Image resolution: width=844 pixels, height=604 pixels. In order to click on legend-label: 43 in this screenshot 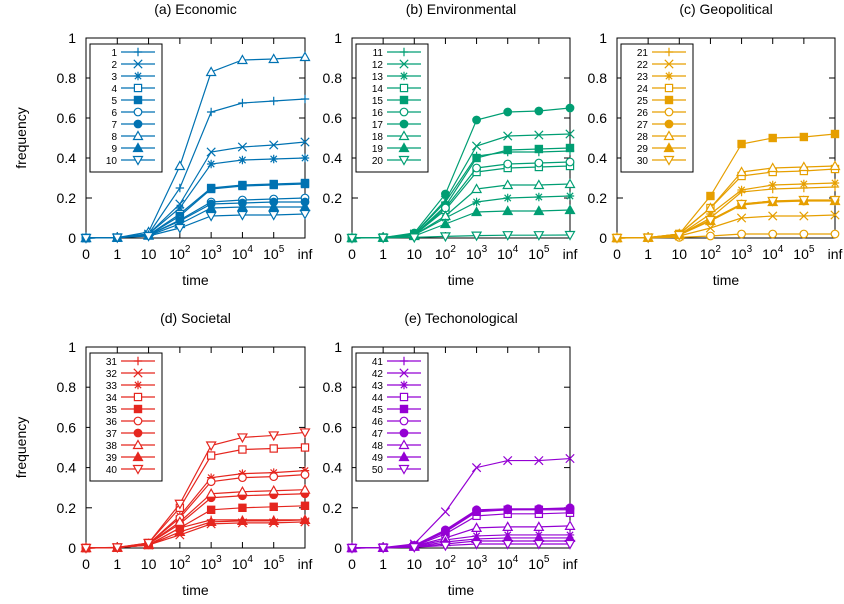, I will do `click(378, 386)`.